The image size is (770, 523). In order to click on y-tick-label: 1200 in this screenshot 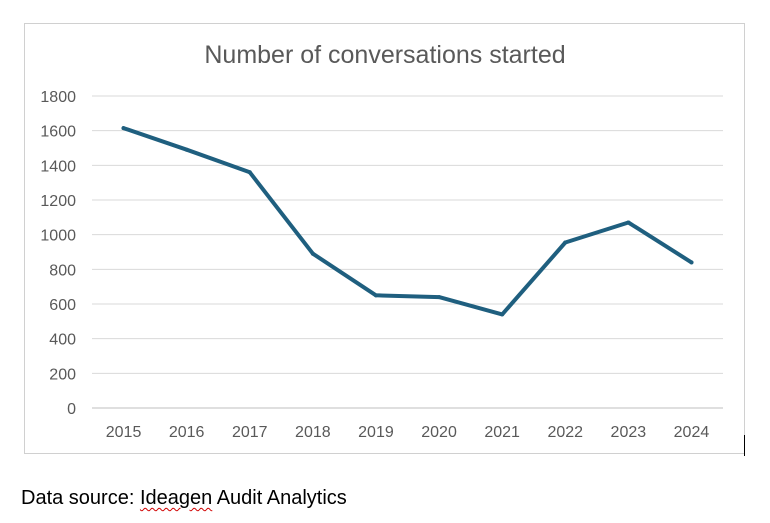, I will do `click(58, 201)`.